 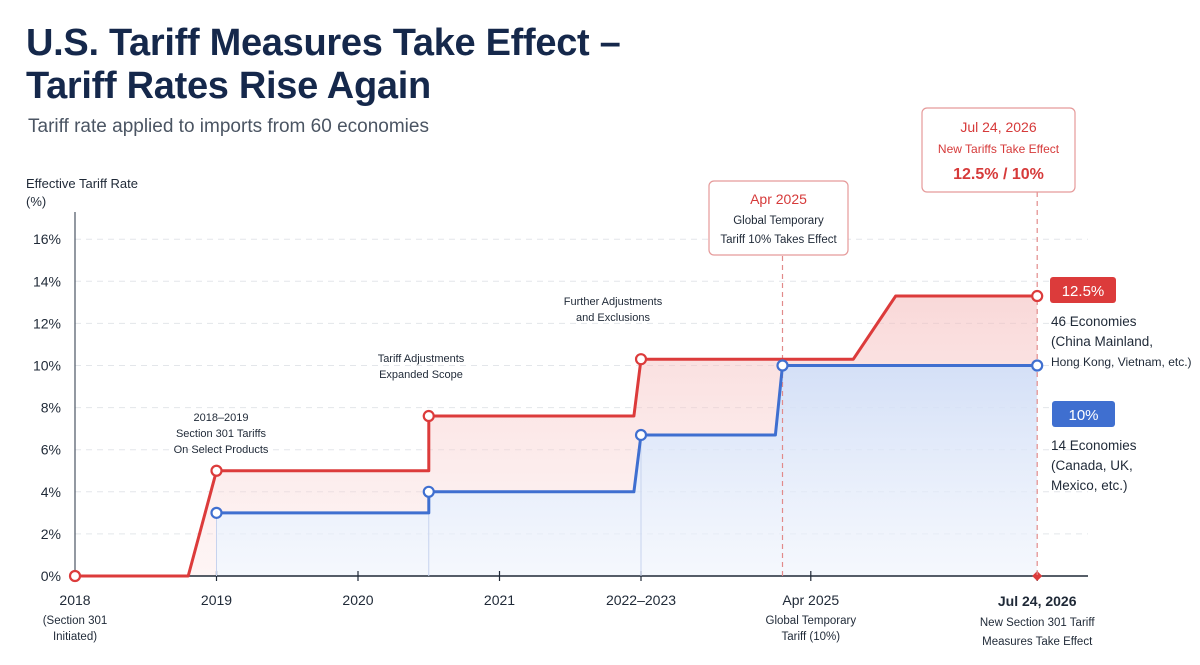 I want to click on x-tick-label: 2018, so click(x=74, y=600).